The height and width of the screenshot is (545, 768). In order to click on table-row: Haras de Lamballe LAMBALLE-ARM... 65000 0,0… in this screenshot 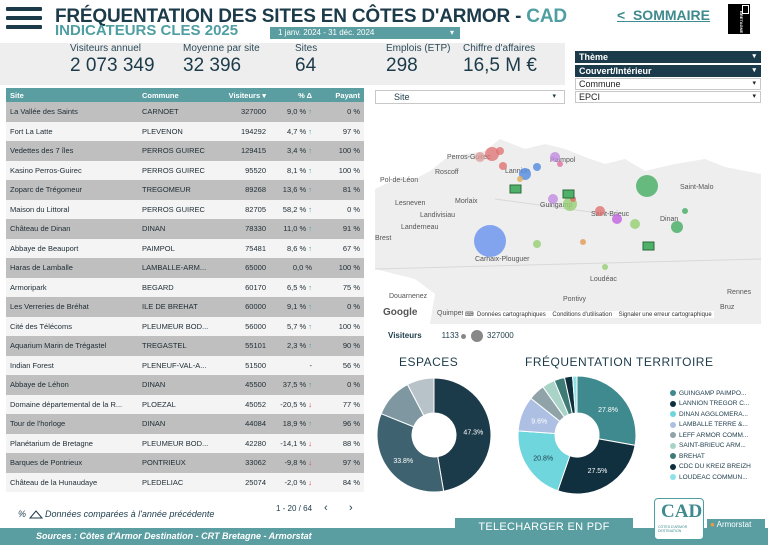, I will do `click(185, 268)`.